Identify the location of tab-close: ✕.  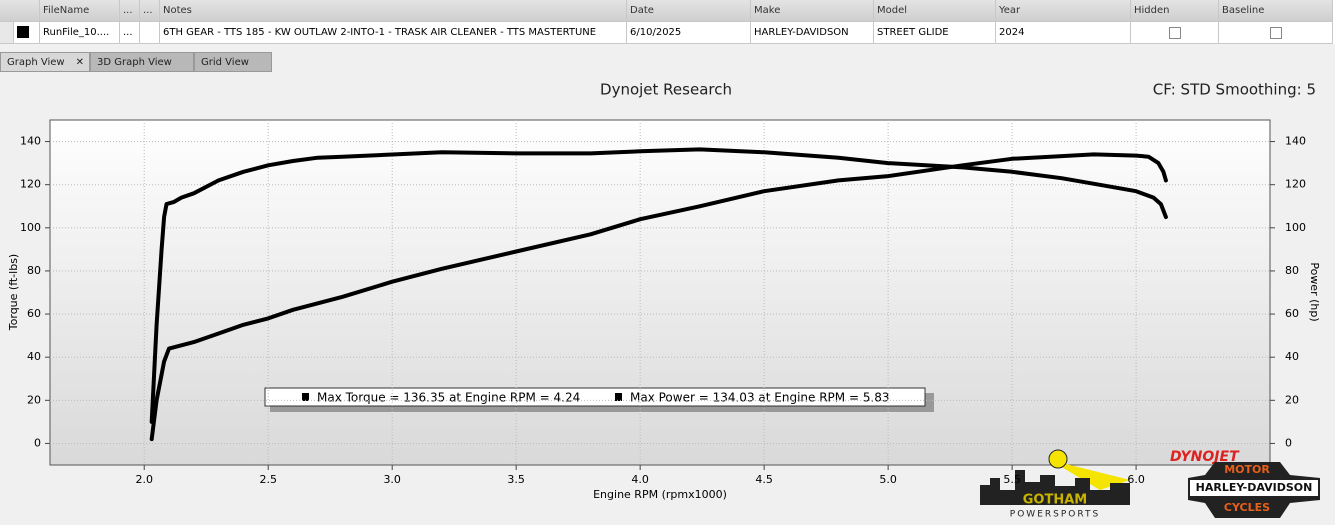
(79, 62).